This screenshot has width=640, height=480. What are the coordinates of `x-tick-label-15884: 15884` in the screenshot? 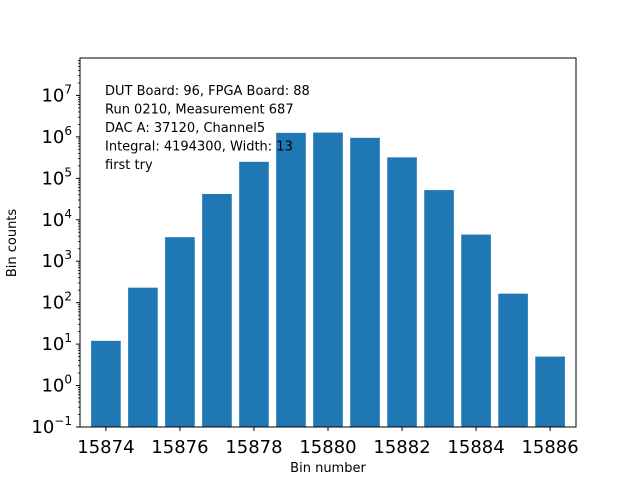 It's located at (475, 447).